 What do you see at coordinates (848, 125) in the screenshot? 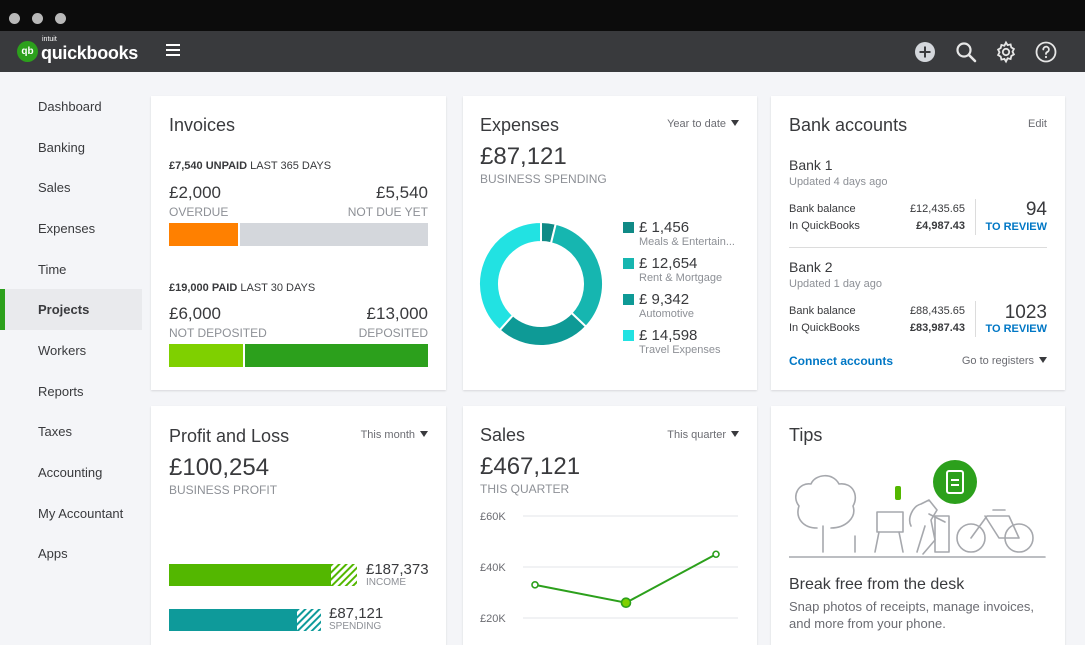
I see `bank-accounts-title: Bank accounts` at bounding box center [848, 125].